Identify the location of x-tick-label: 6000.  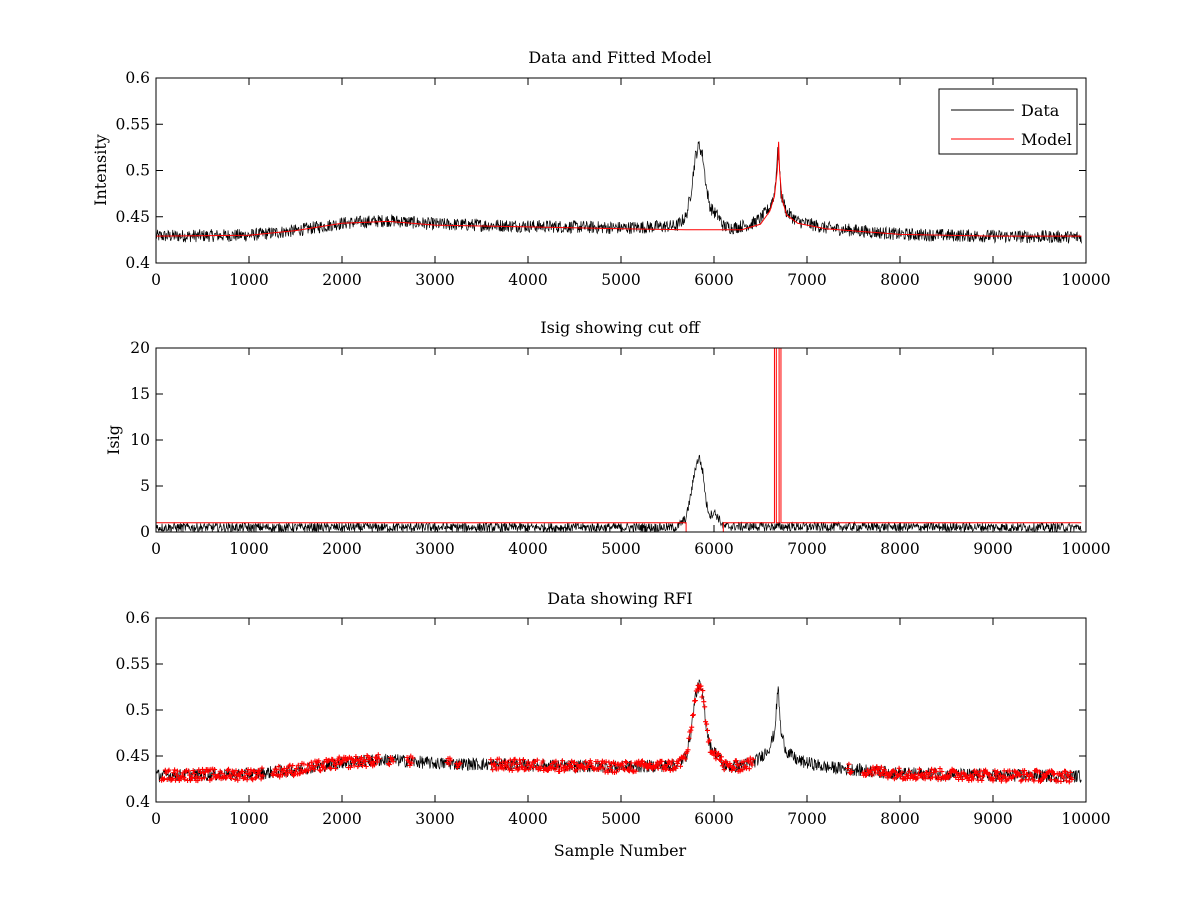
(713, 280).